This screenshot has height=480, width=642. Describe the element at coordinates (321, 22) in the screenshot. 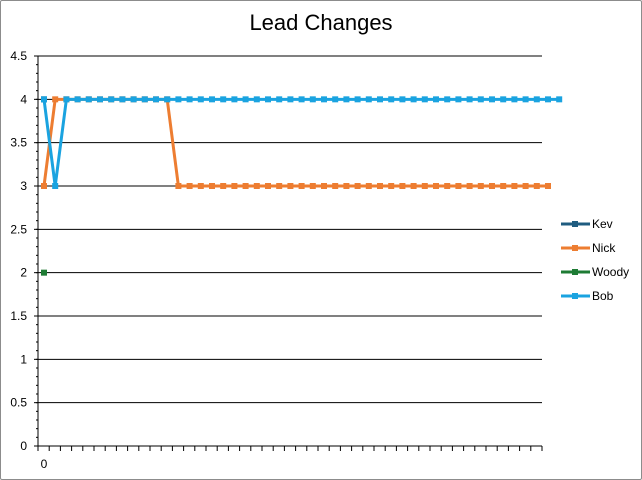

I see `chart-title: Lead Changes` at that location.